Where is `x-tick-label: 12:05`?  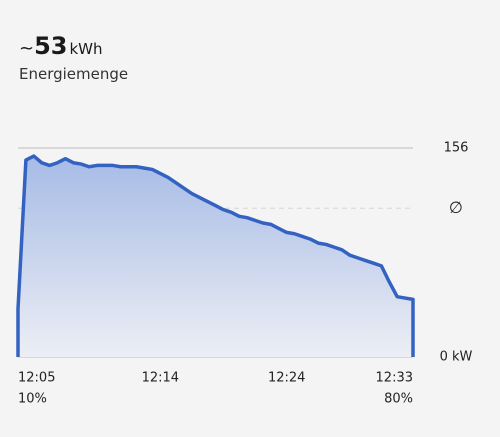
x-tick-label: 12:05 is located at coordinates (36, 378).